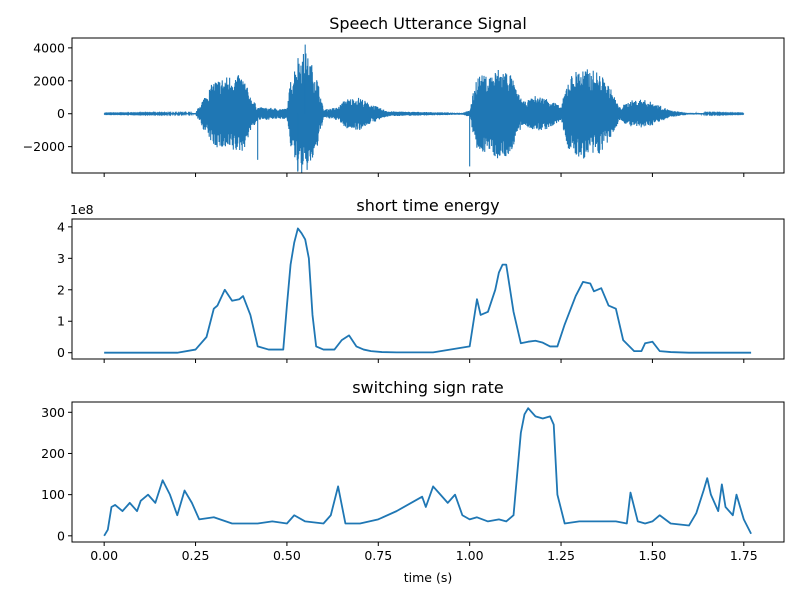  I want to click on waveform-ytick-label: 2000, so click(49, 80).